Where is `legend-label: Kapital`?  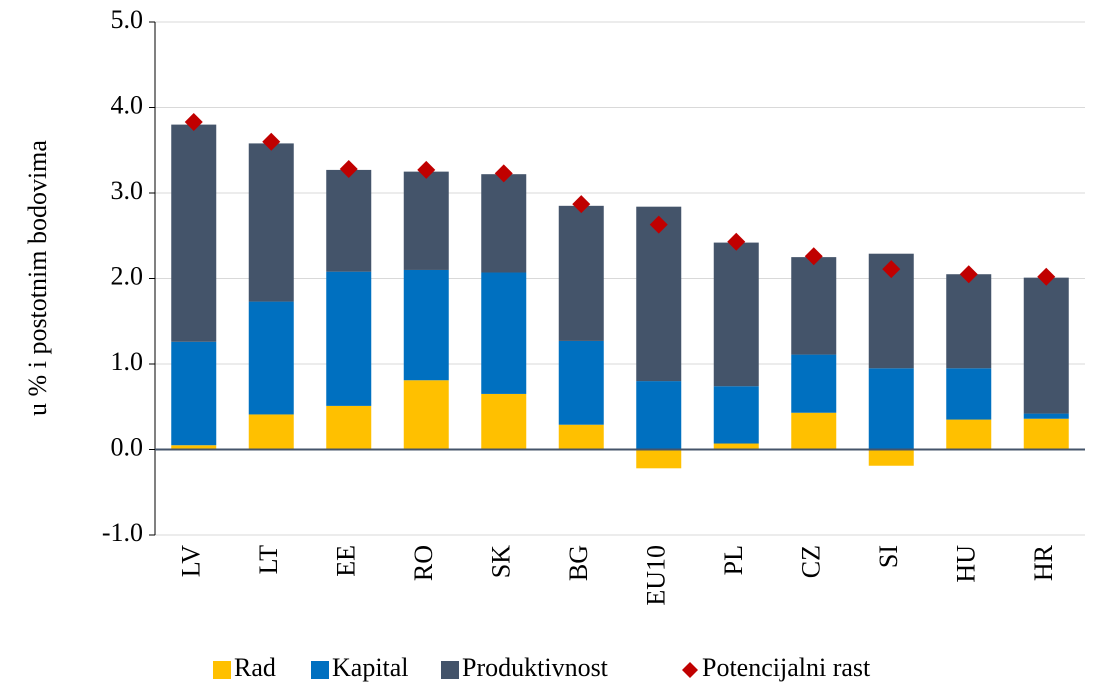 legend-label: Kapital is located at coordinates (370, 667).